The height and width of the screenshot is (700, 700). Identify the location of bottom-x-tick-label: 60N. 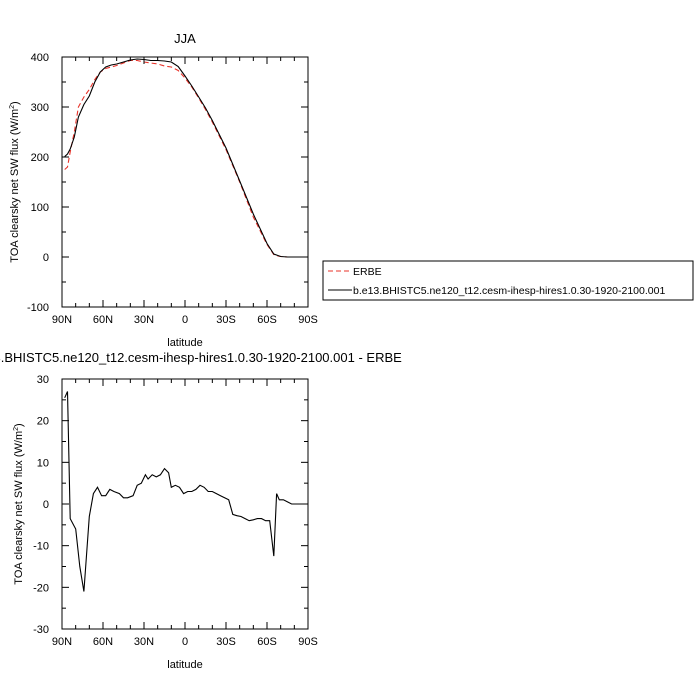
(103, 642).